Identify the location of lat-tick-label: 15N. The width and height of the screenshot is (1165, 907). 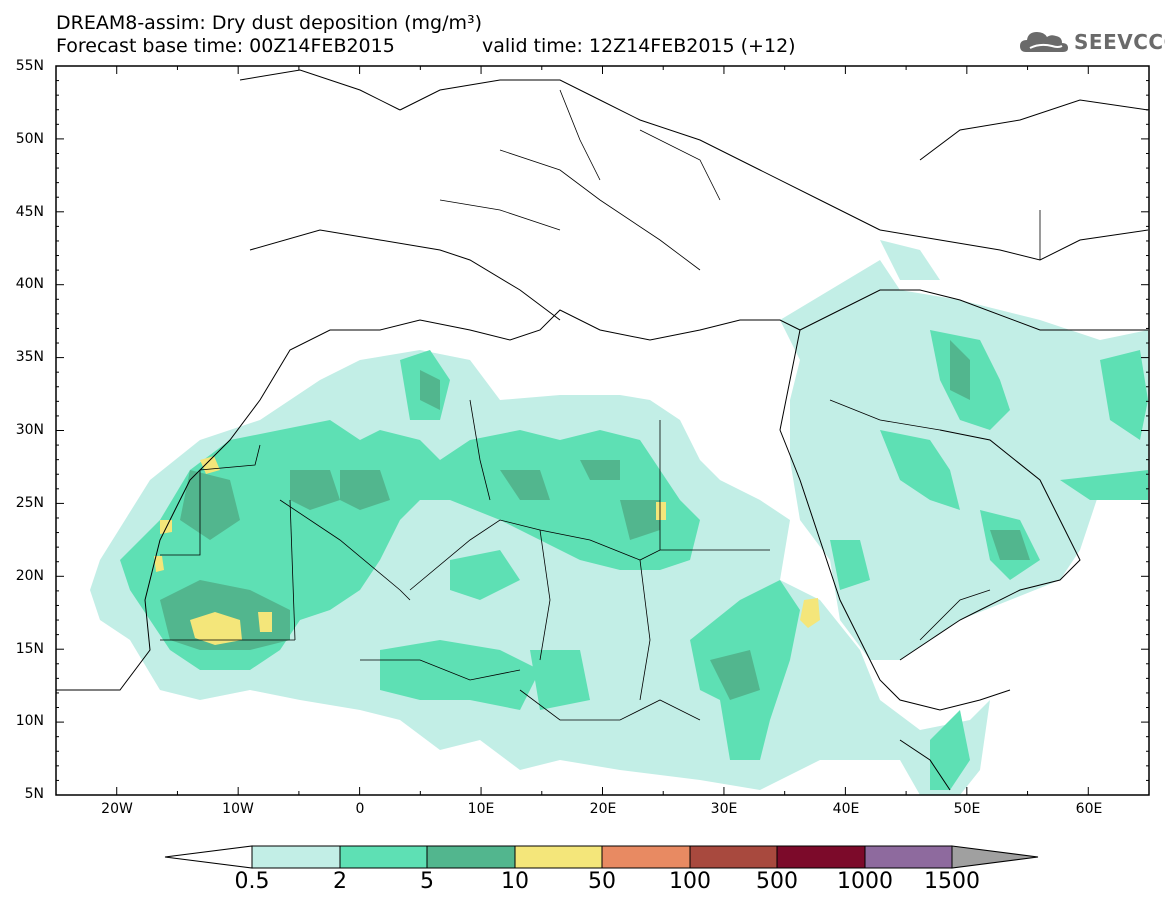
(29, 649).